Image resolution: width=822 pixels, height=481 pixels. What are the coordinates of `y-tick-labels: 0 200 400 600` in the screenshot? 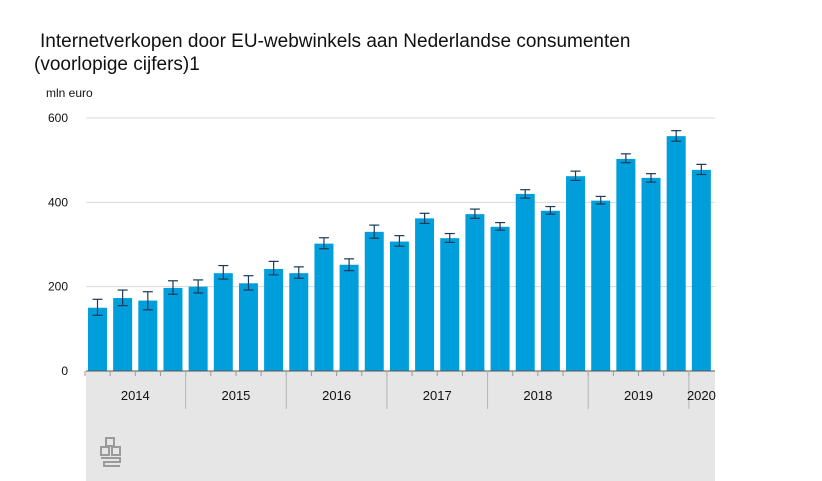 It's located at (58, 244).